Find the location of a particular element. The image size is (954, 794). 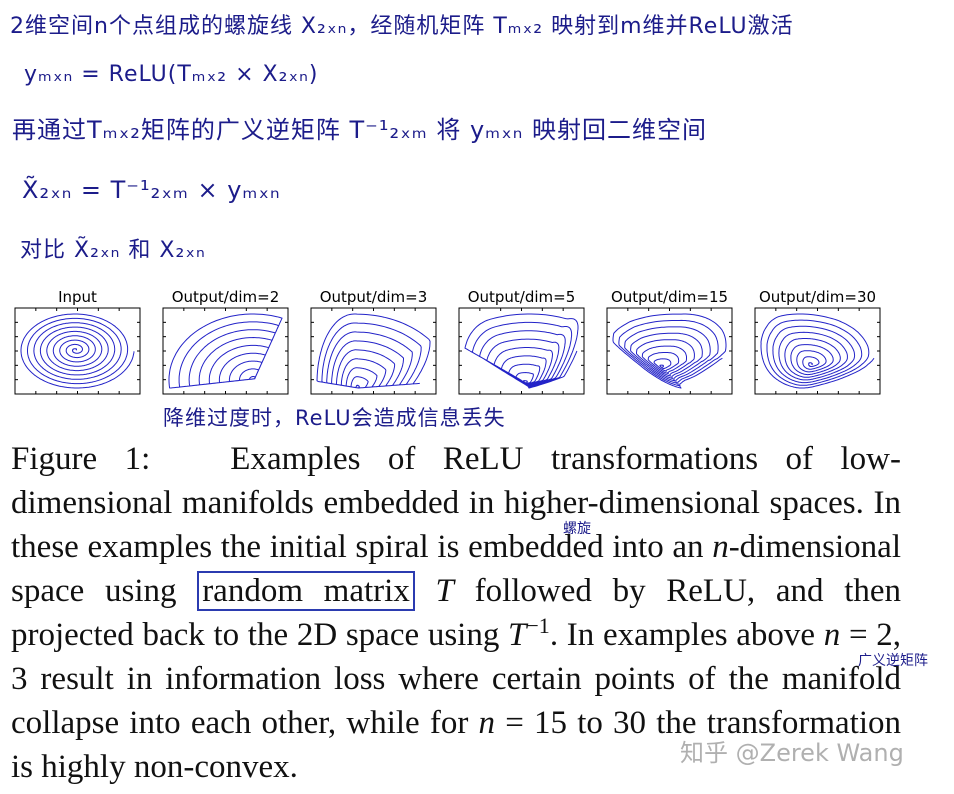

panel-title: Output/dim=5 is located at coordinates (521, 297).